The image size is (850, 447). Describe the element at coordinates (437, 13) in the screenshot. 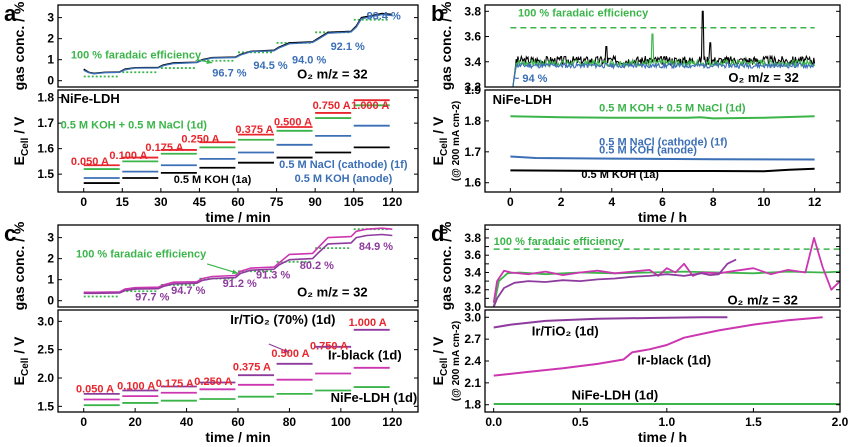

I see `panel-letter: b` at that location.